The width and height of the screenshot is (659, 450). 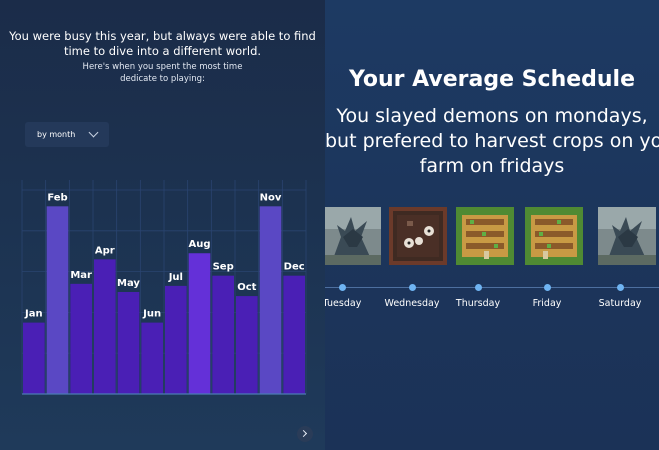 I want to click on day-label: Friday, so click(x=547, y=303).